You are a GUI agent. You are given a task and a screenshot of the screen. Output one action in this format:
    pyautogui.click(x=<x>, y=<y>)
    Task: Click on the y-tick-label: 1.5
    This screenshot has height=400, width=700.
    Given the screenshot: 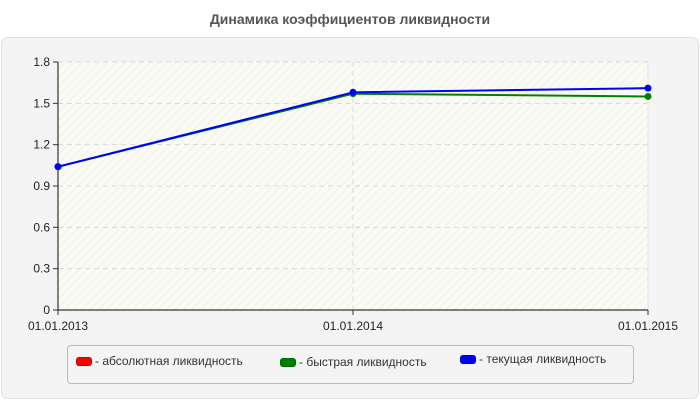 What is the action you would take?
    pyautogui.click(x=41, y=103)
    